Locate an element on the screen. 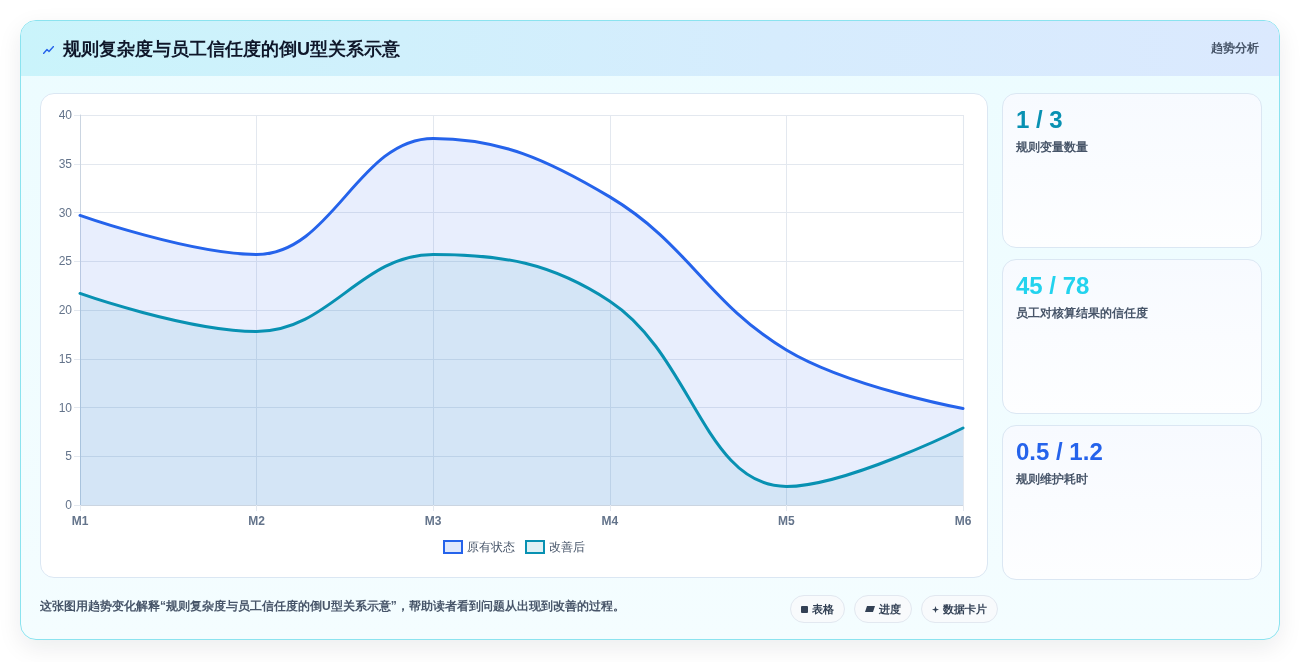 The height and width of the screenshot is (662, 1300). x-tick-label: M5 is located at coordinates (787, 521).